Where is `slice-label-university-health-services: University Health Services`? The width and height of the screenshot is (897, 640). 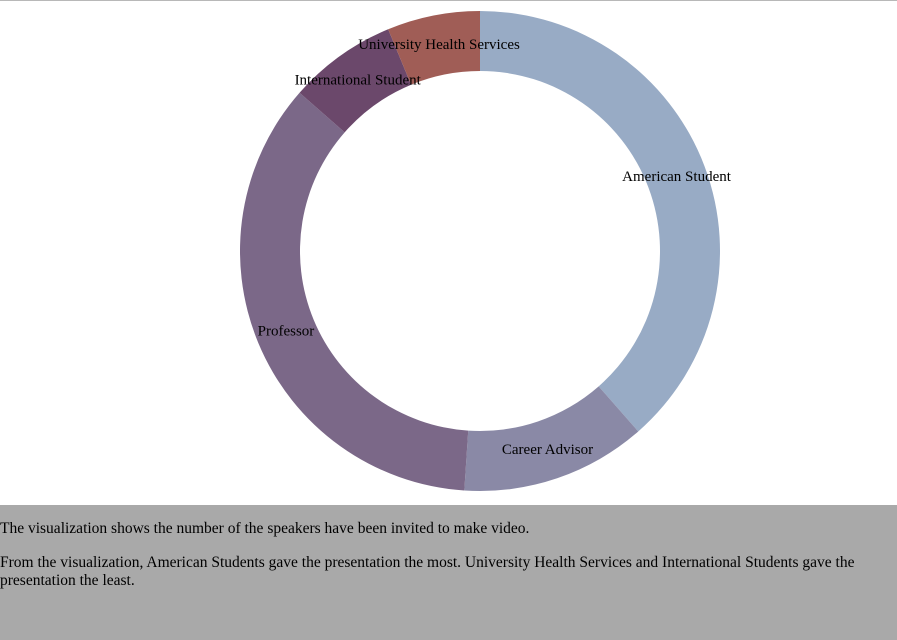
slice-label-university-health-services: University Health Services is located at coordinates (439, 45).